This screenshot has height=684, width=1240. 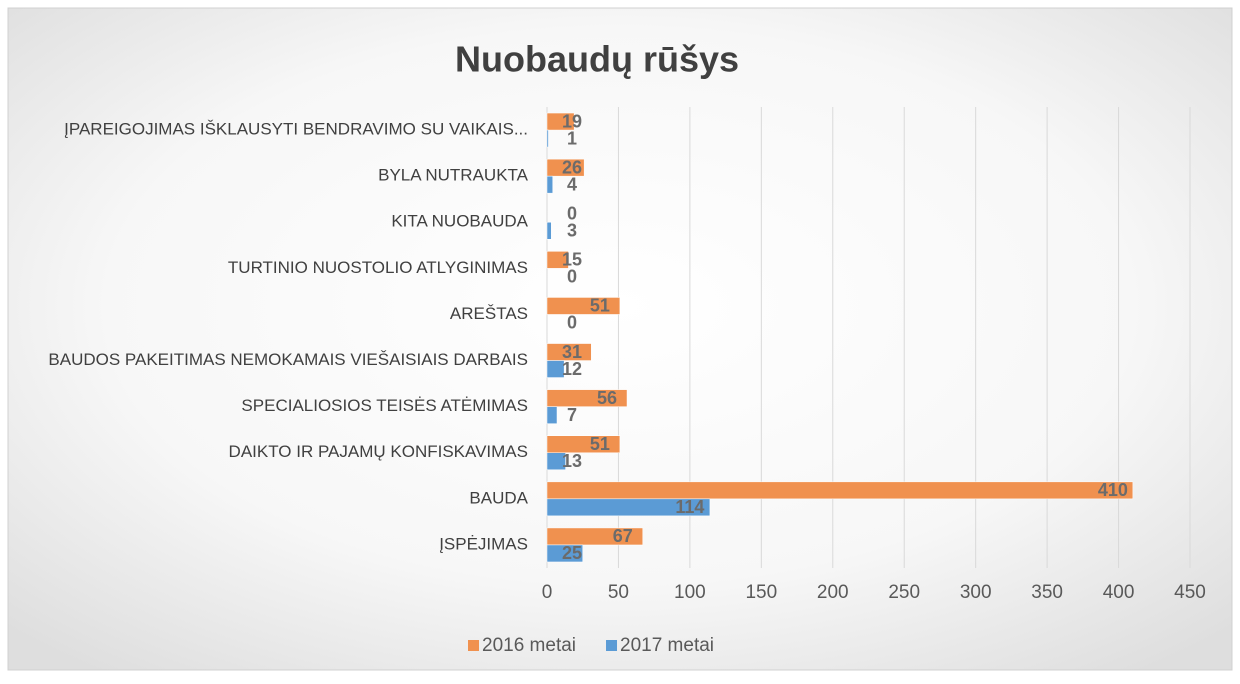 I want to click on y-tick-label: DAIKTO IR PAJAMŲ KONFISKAVIMAS, so click(x=378, y=451).